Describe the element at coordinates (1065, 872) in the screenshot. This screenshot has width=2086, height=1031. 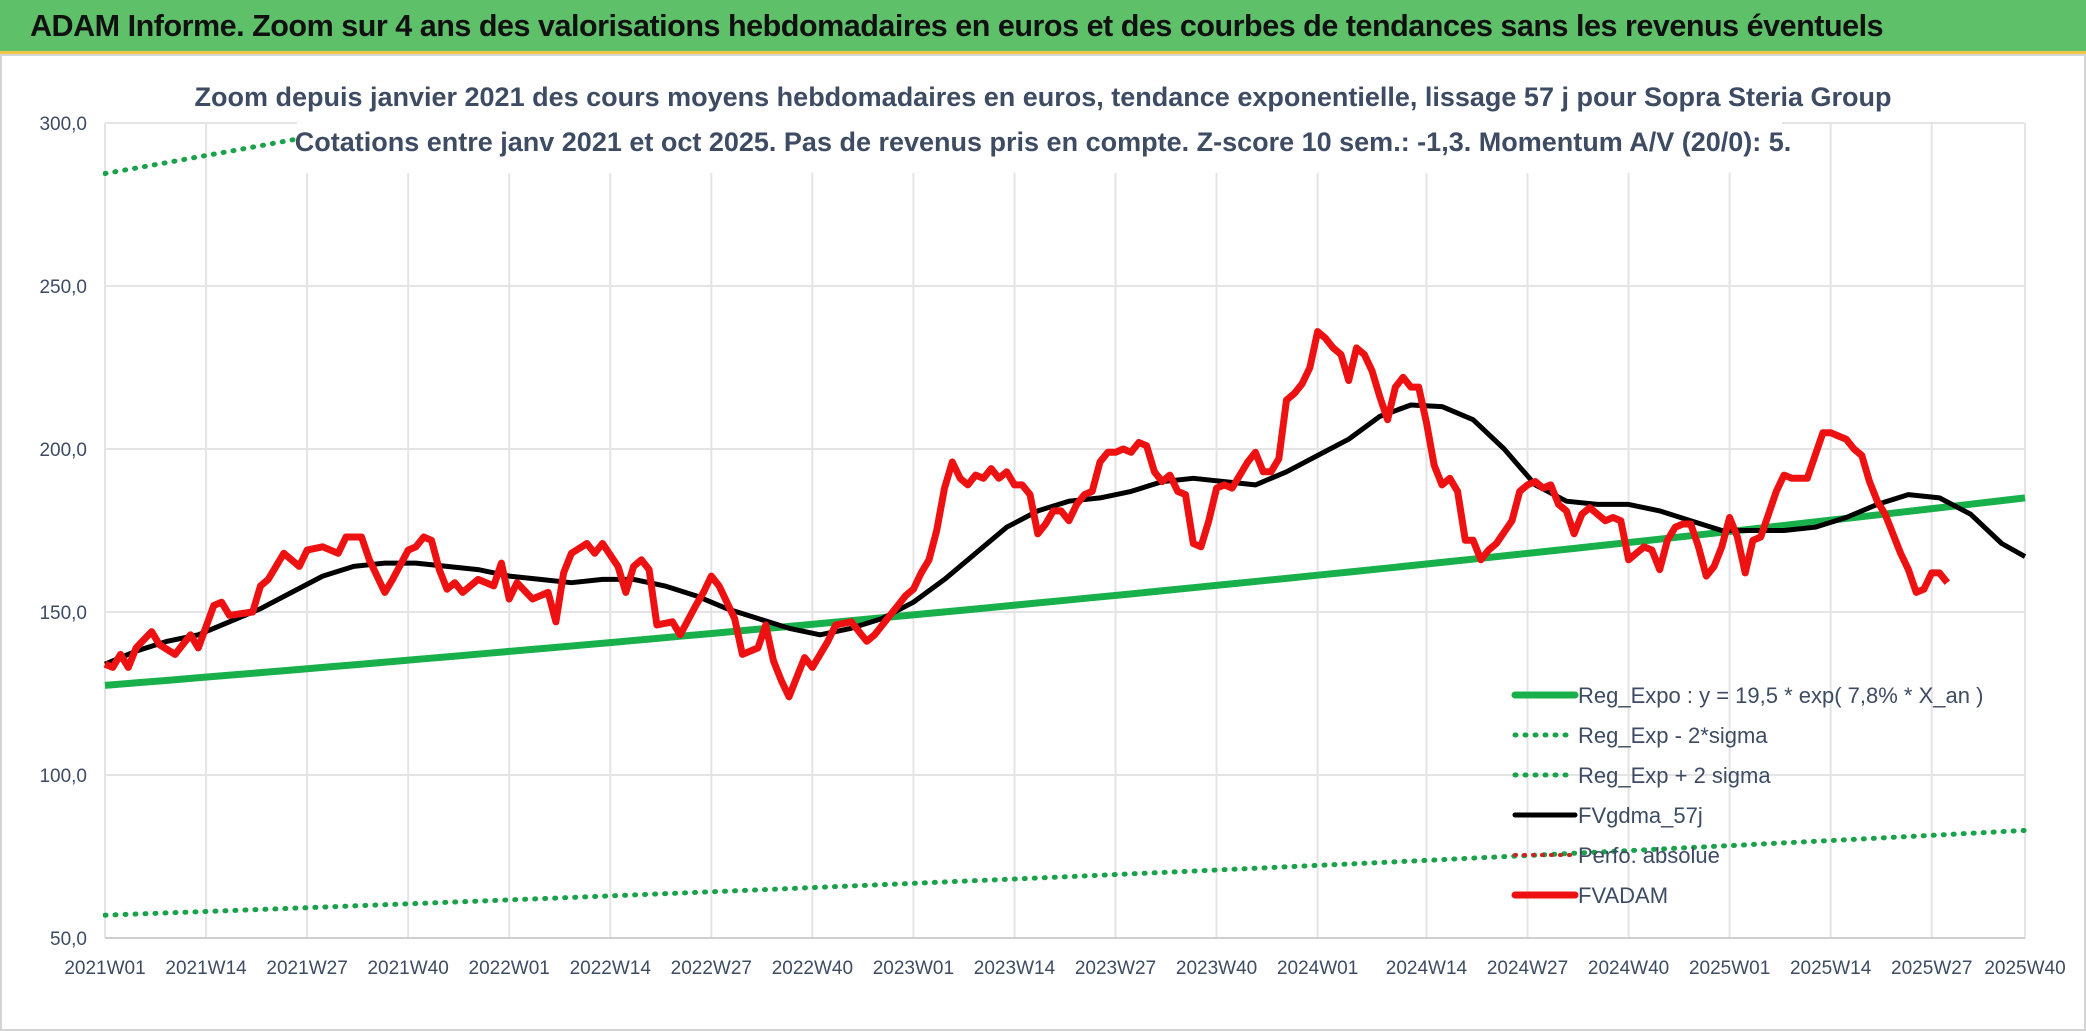
I see `lower-band-line` at that location.